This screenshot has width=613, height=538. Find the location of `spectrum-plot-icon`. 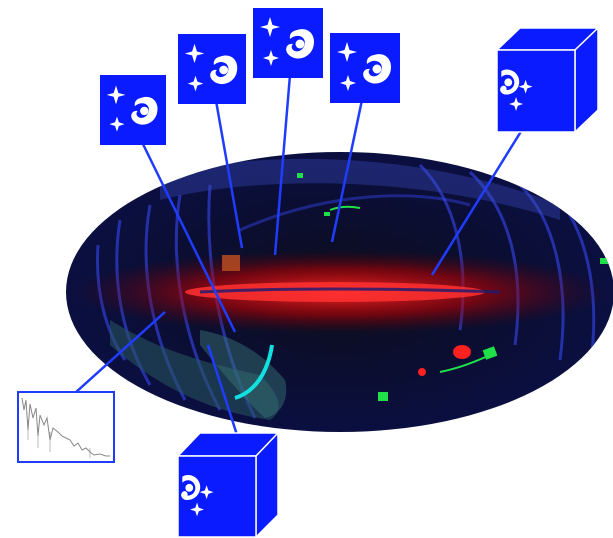

spectrum-plot-icon is located at coordinates (65, 427).